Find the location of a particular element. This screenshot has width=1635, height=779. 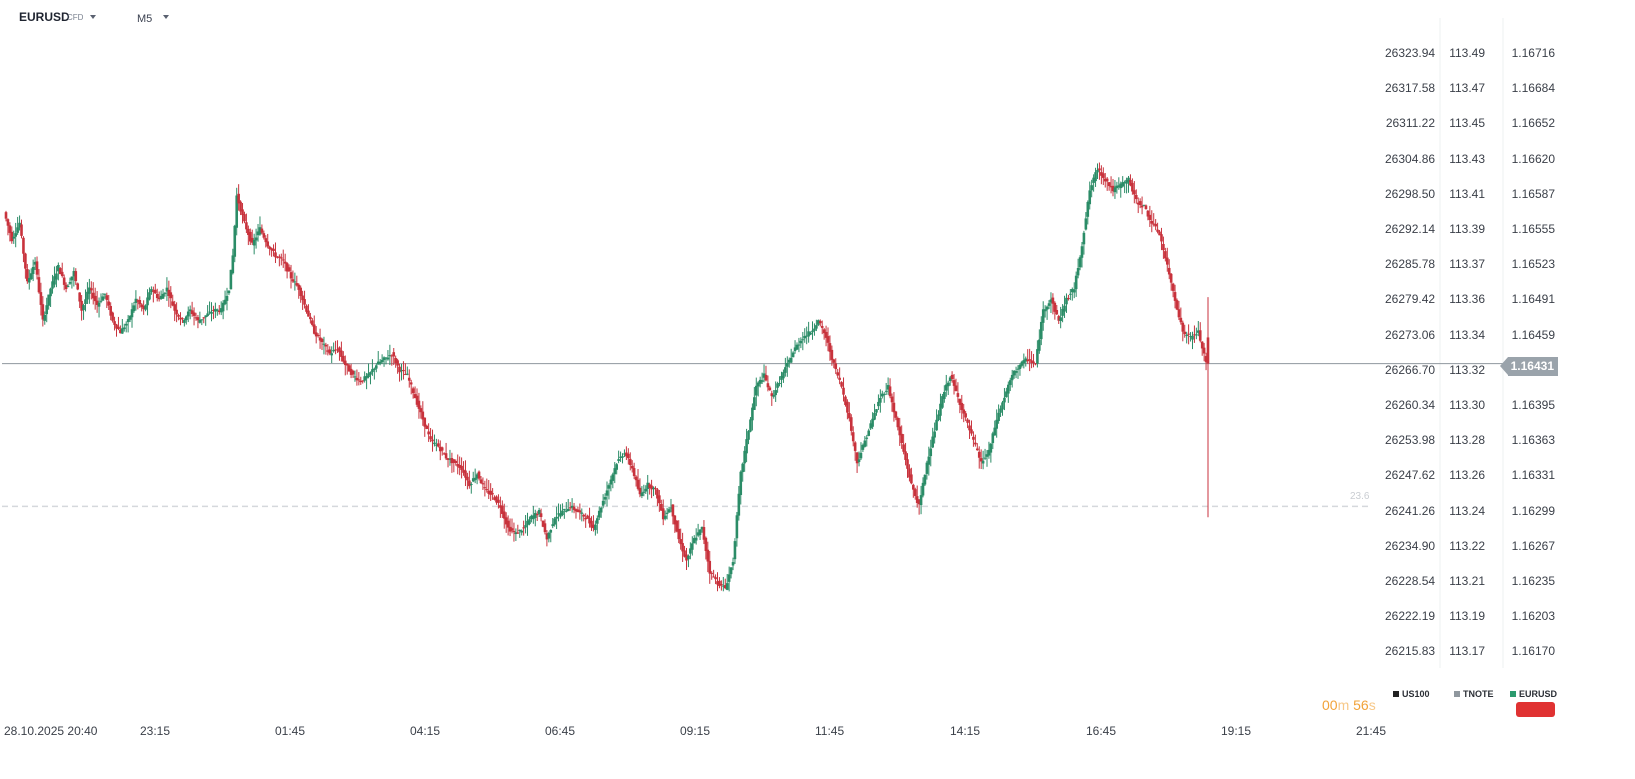

sell-button is located at coordinates (1535, 709).